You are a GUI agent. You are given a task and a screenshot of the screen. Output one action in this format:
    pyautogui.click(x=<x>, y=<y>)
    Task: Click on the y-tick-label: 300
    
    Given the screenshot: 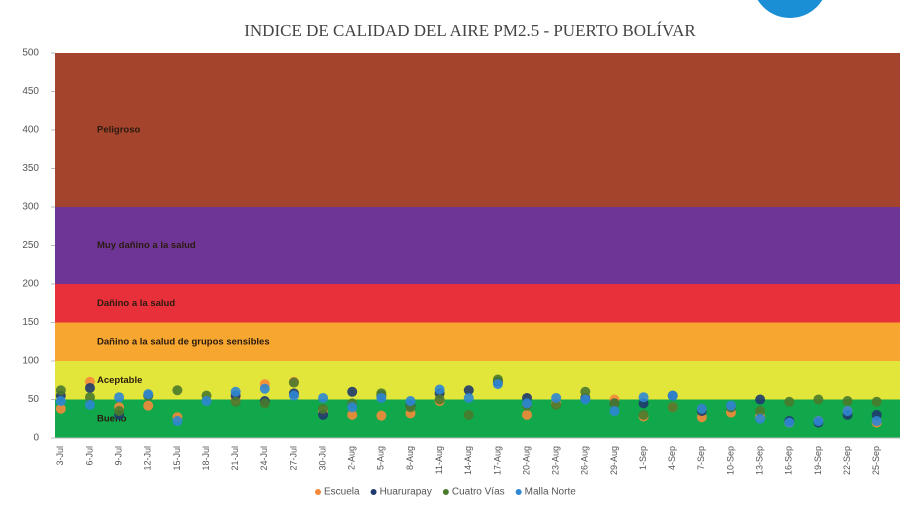 What is the action you would take?
    pyautogui.click(x=30, y=207)
    